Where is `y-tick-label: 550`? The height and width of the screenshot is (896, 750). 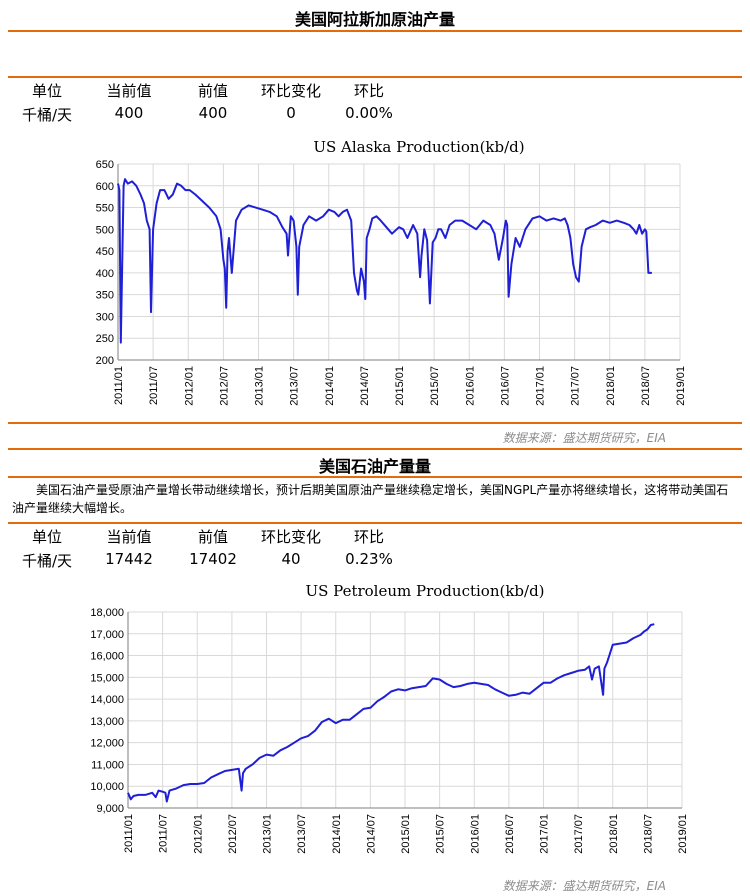 y-tick-label: 550 is located at coordinates (105, 209).